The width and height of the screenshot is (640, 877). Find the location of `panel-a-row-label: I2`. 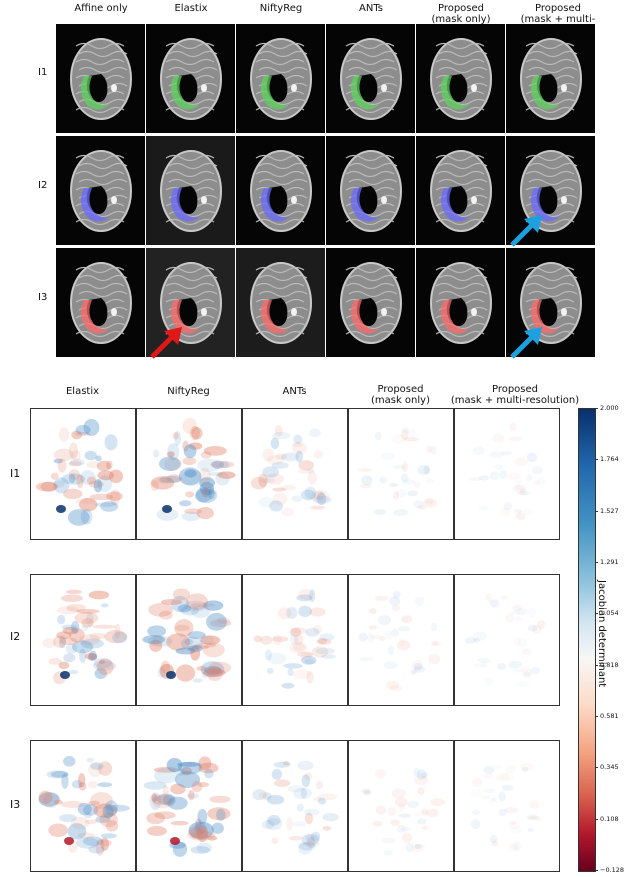

panel-a-row-label: I2 is located at coordinates (43, 185).